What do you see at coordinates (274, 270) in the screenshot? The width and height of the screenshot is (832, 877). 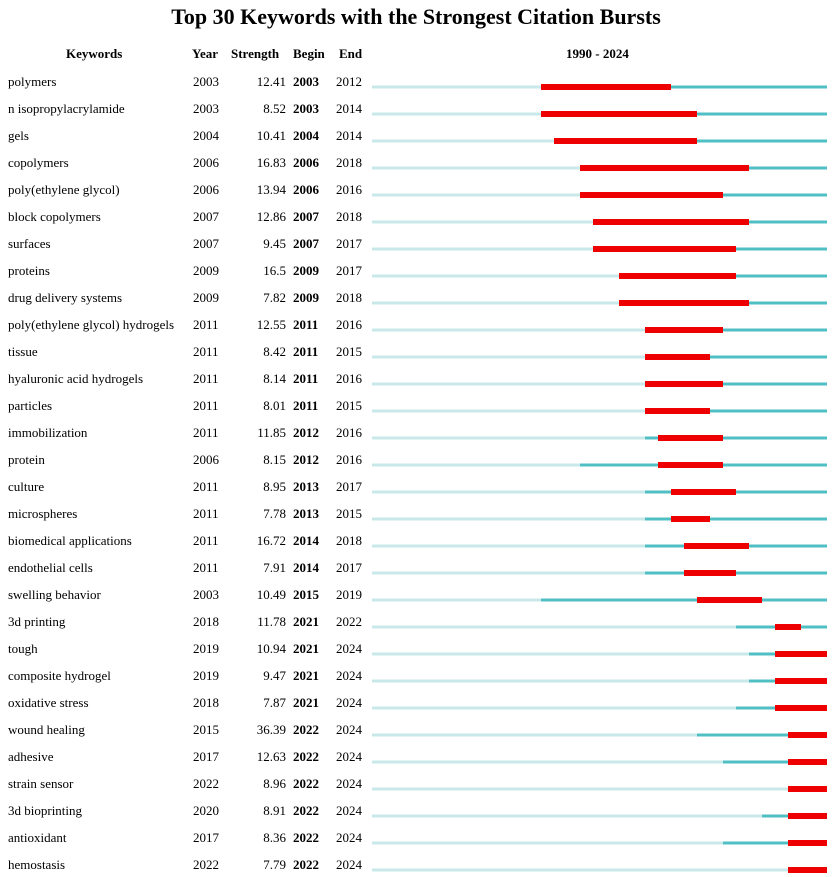 I see `row-strength: 16.5` at bounding box center [274, 270].